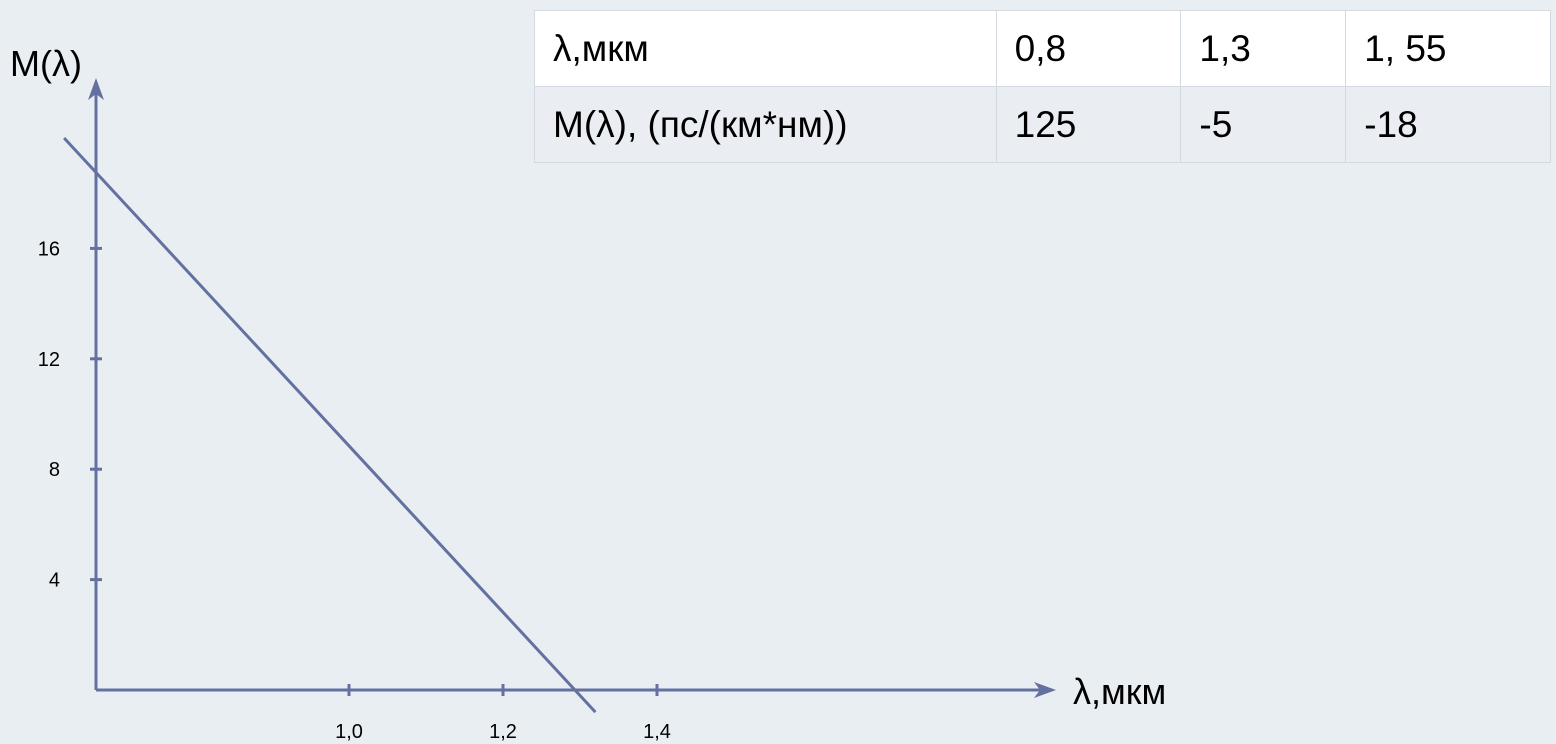 This screenshot has height=744, width=1556. I want to click on table-row-wavelength: λ,мкм 0,8 1,3 1, 55, so click(1042, 48).